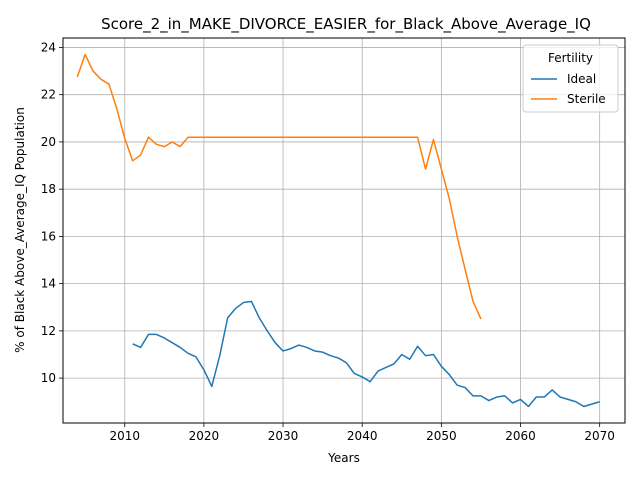  I want to click on x-tick-label: 2060, so click(520, 436).